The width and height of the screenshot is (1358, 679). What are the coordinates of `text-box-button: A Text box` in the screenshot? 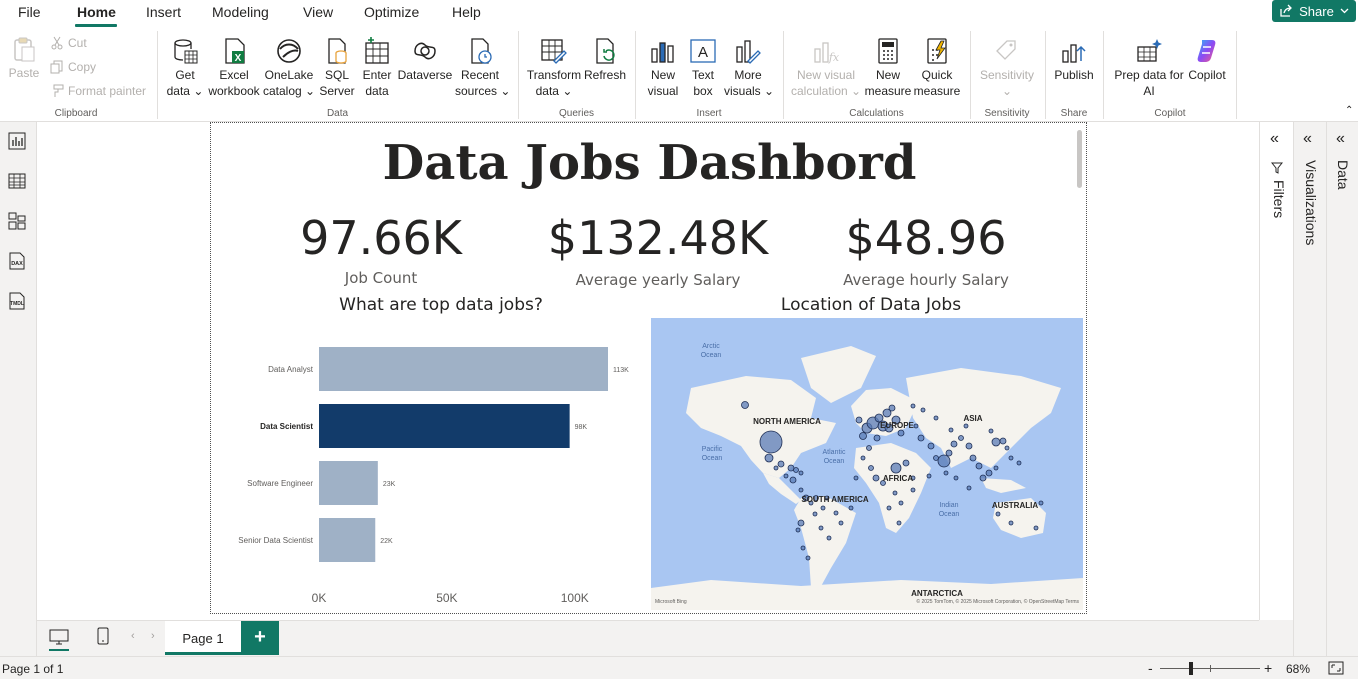 It's located at (703, 68).